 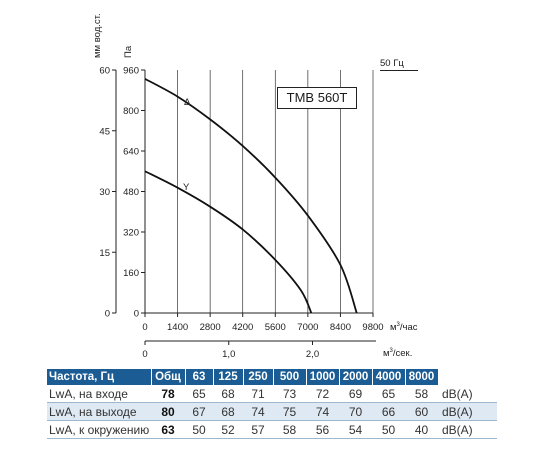 I want to click on y-left-axis-title: мм вод.ст., so click(x=97, y=35).